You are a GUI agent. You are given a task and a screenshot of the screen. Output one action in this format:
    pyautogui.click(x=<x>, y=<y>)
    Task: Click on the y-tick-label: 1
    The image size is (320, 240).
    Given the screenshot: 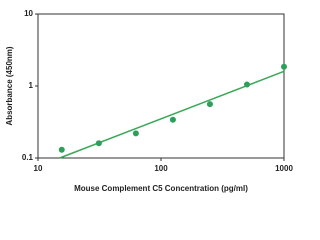 What is the action you would take?
    pyautogui.click(x=31, y=85)
    